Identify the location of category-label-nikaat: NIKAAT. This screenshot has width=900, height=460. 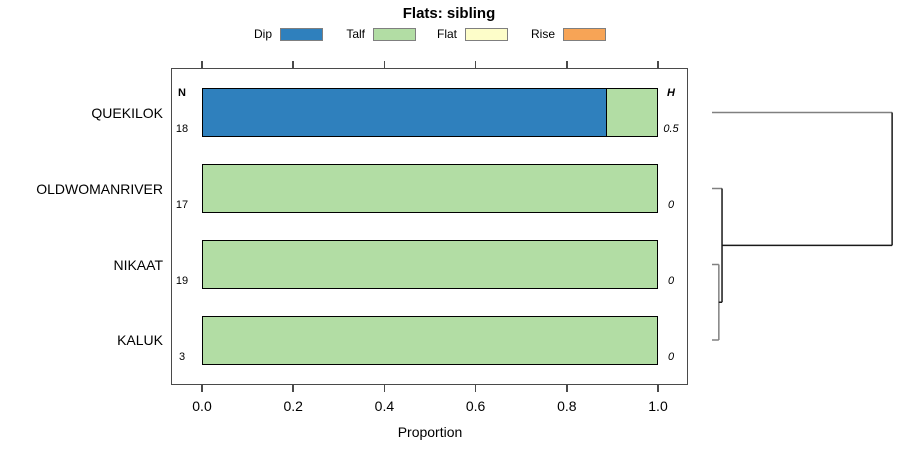
(138, 264).